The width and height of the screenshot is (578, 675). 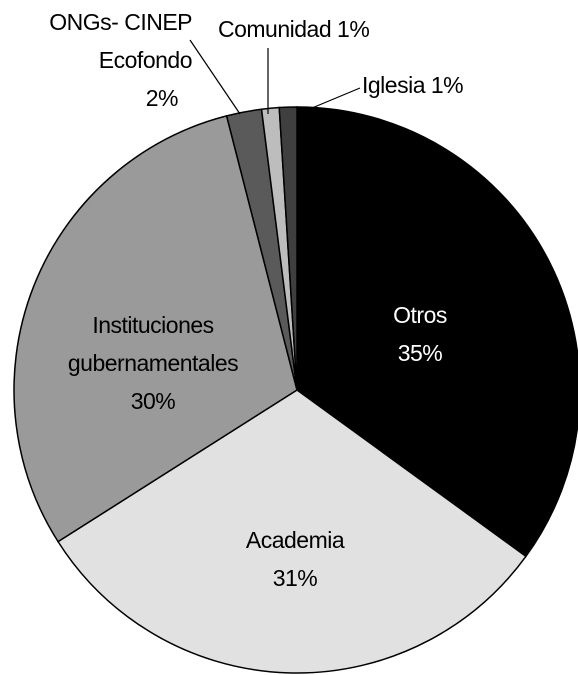 What do you see at coordinates (153, 401) in the screenshot?
I see `value-label: 30%` at bounding box center [153, 401].